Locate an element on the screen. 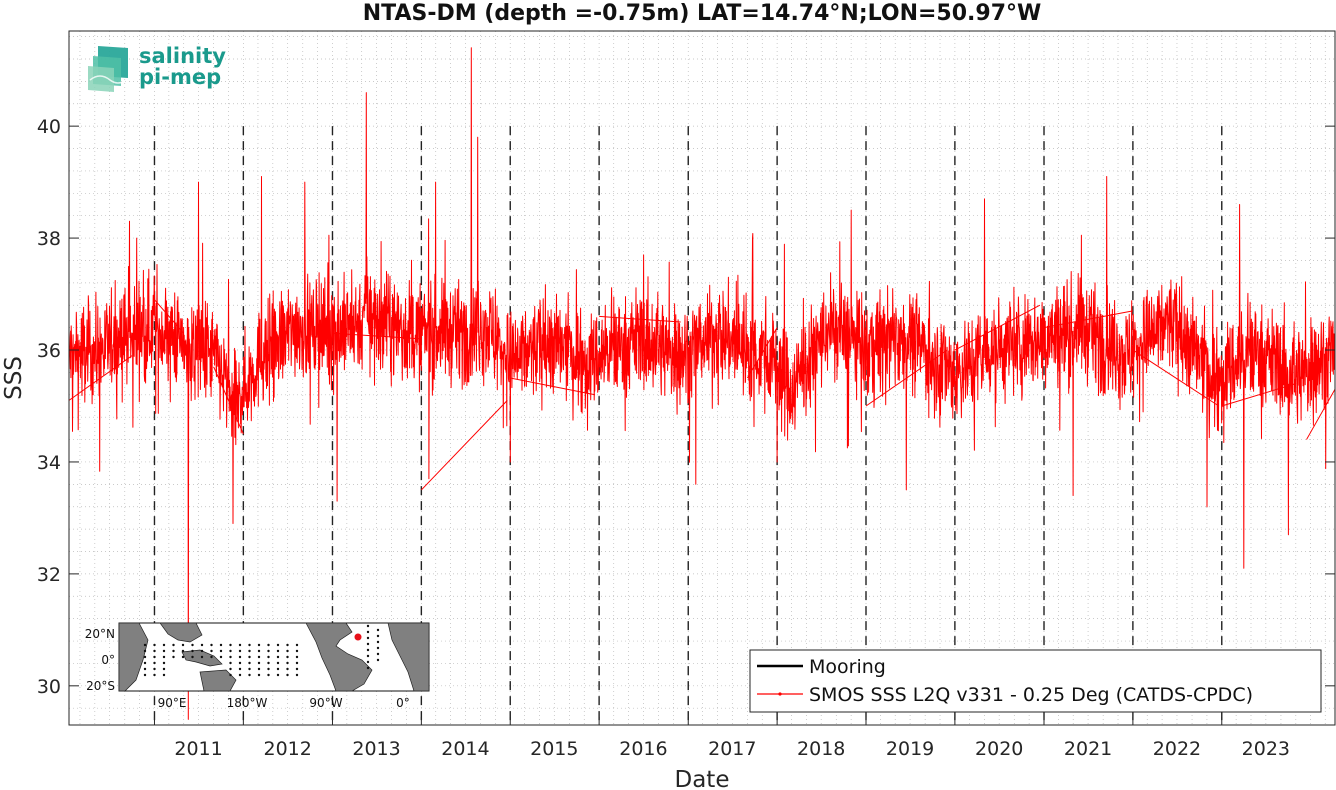  inset-map-xtick-180w: 180°W is located at coordinates (247, 703).